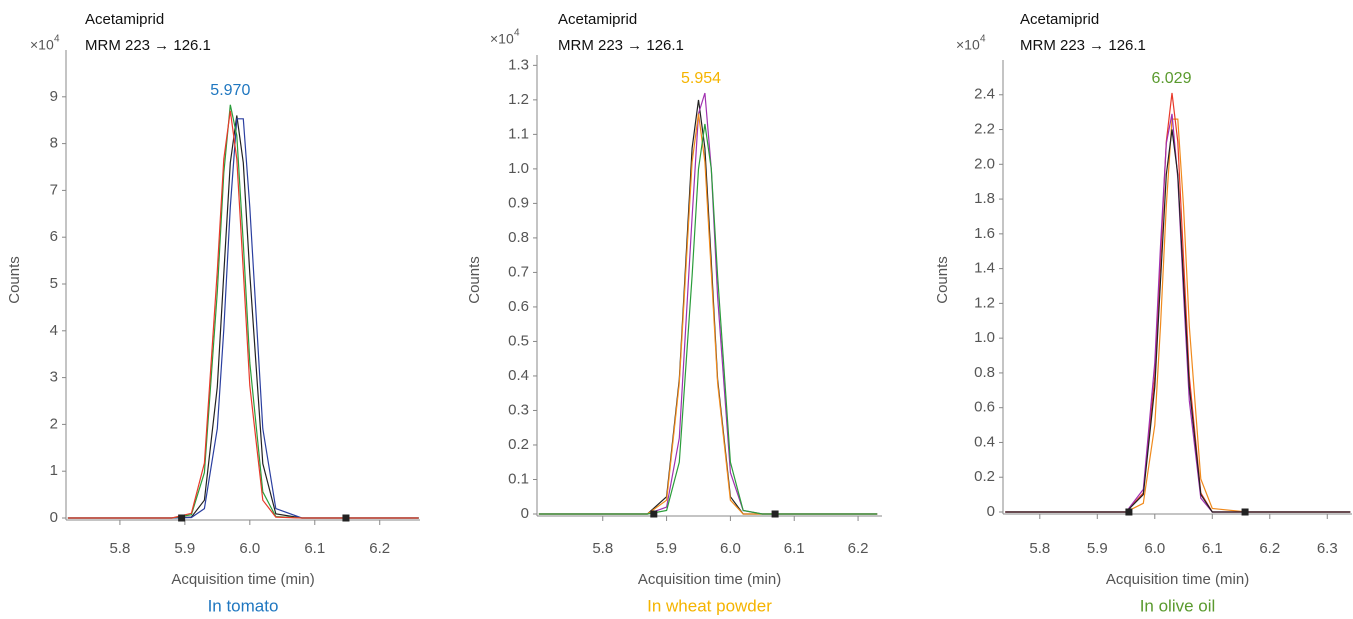 The height and width of the screenshot is (619, 1353). What do you see at coordinates (54, 283) in the screenshot?
I see `y-tick-label: 5` at bounding box center [54, 283].